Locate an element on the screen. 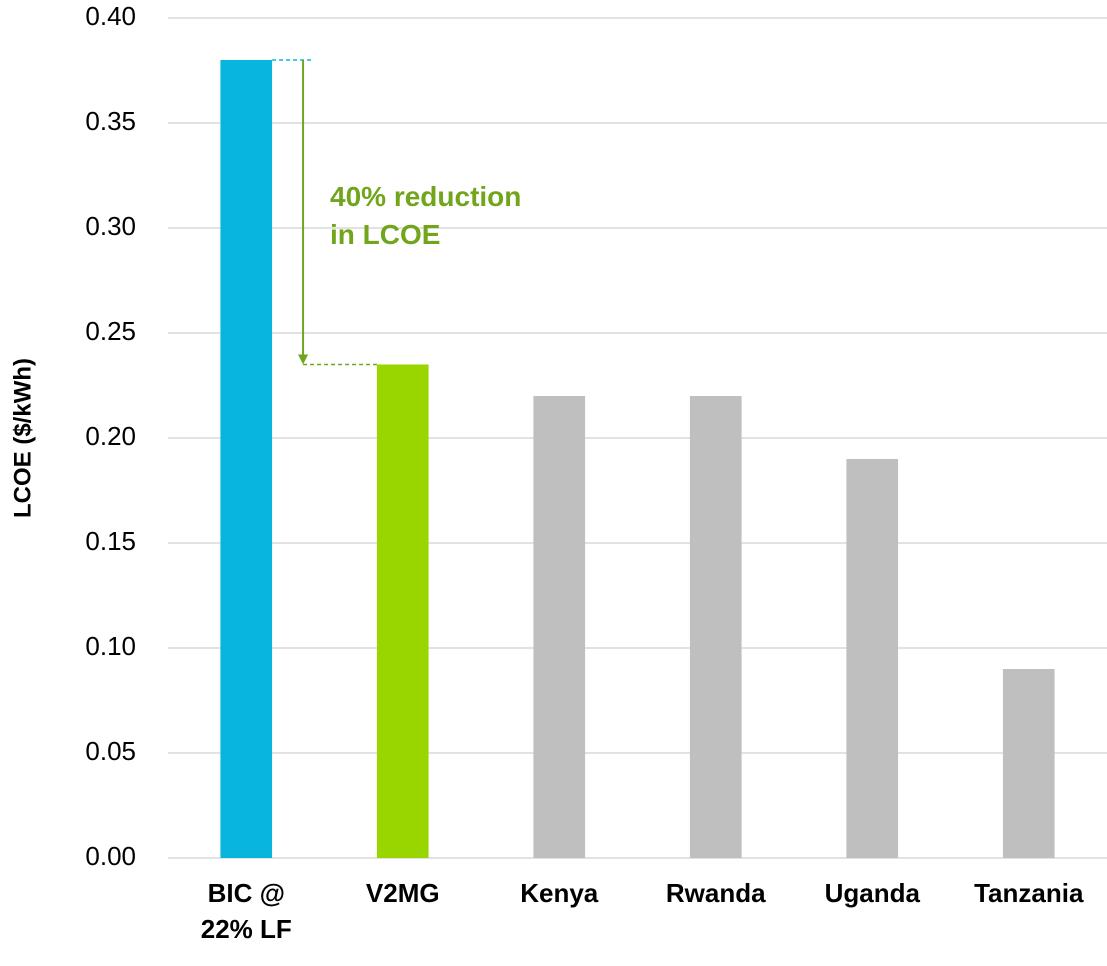 Image resolution: width=1107 pixels, height=966 pixels. y-tick-label: 0.10 is located at coordinates (110, 646).